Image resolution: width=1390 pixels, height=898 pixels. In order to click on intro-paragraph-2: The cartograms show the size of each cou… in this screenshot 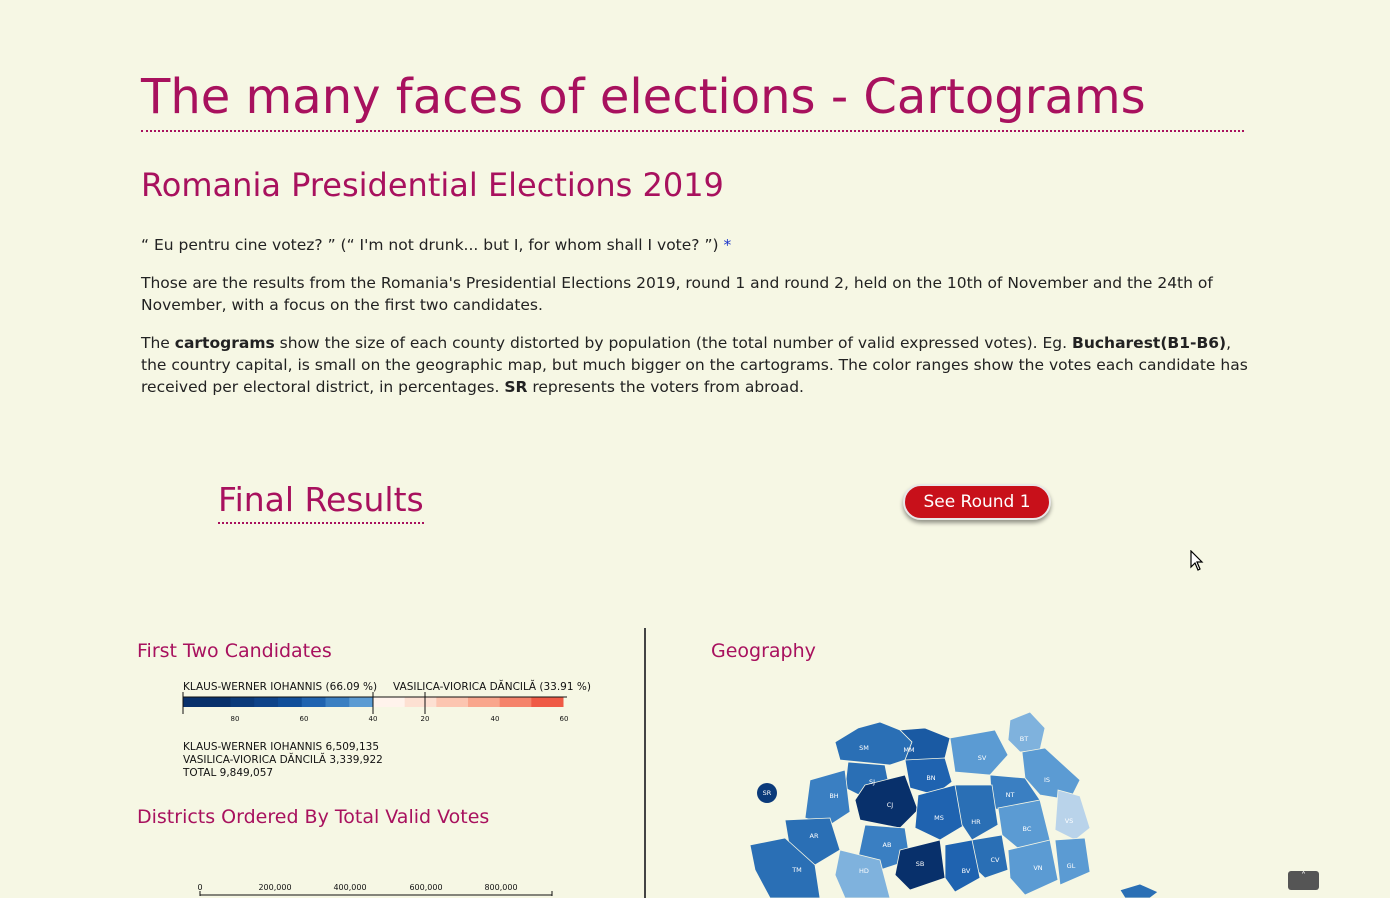, I will do `click(696, 365)`.